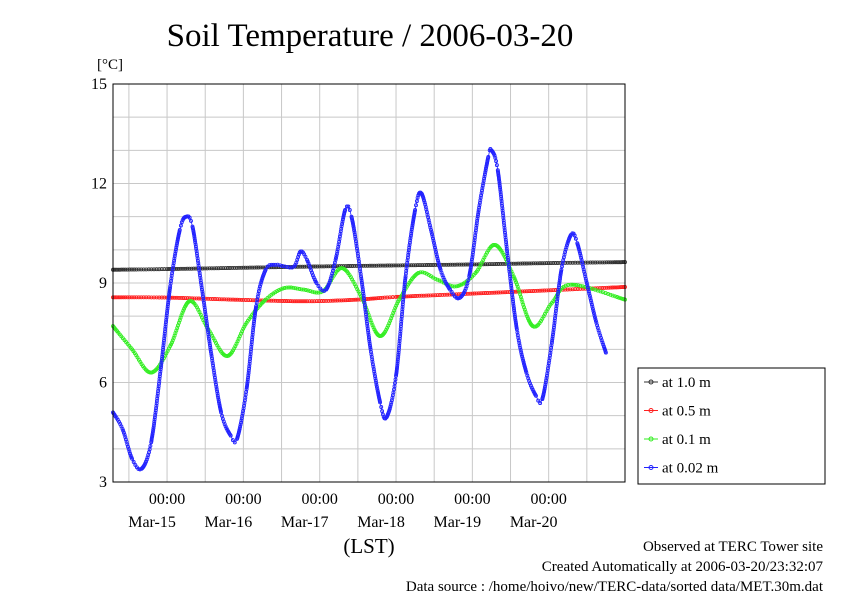 Image resolution: width=842 pixels, height=595 pixels. Describe the element at coordinates (651, 382) in the screenshot. I see `legend-marker` at that location.